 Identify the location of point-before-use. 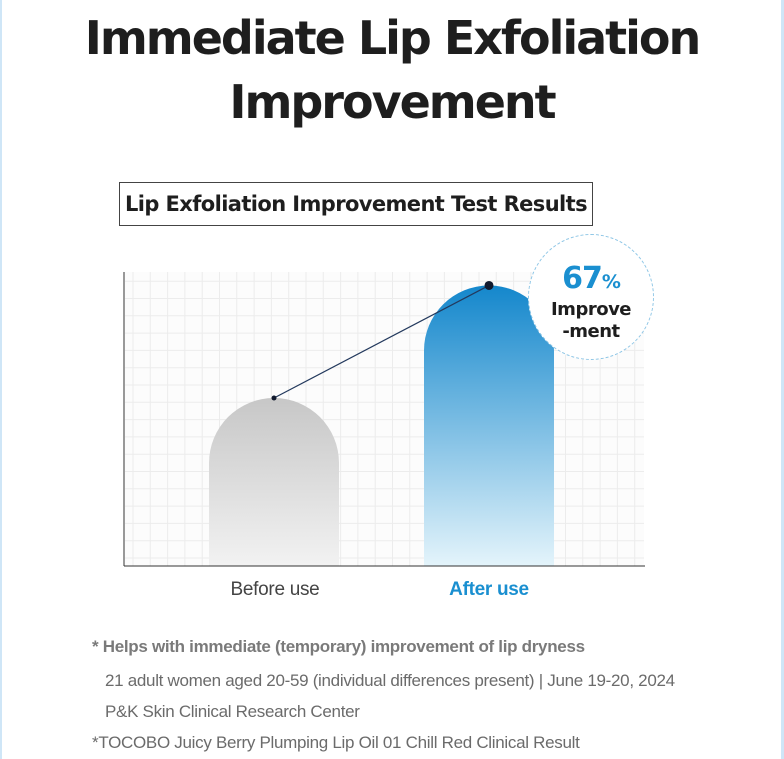
(274, 398).